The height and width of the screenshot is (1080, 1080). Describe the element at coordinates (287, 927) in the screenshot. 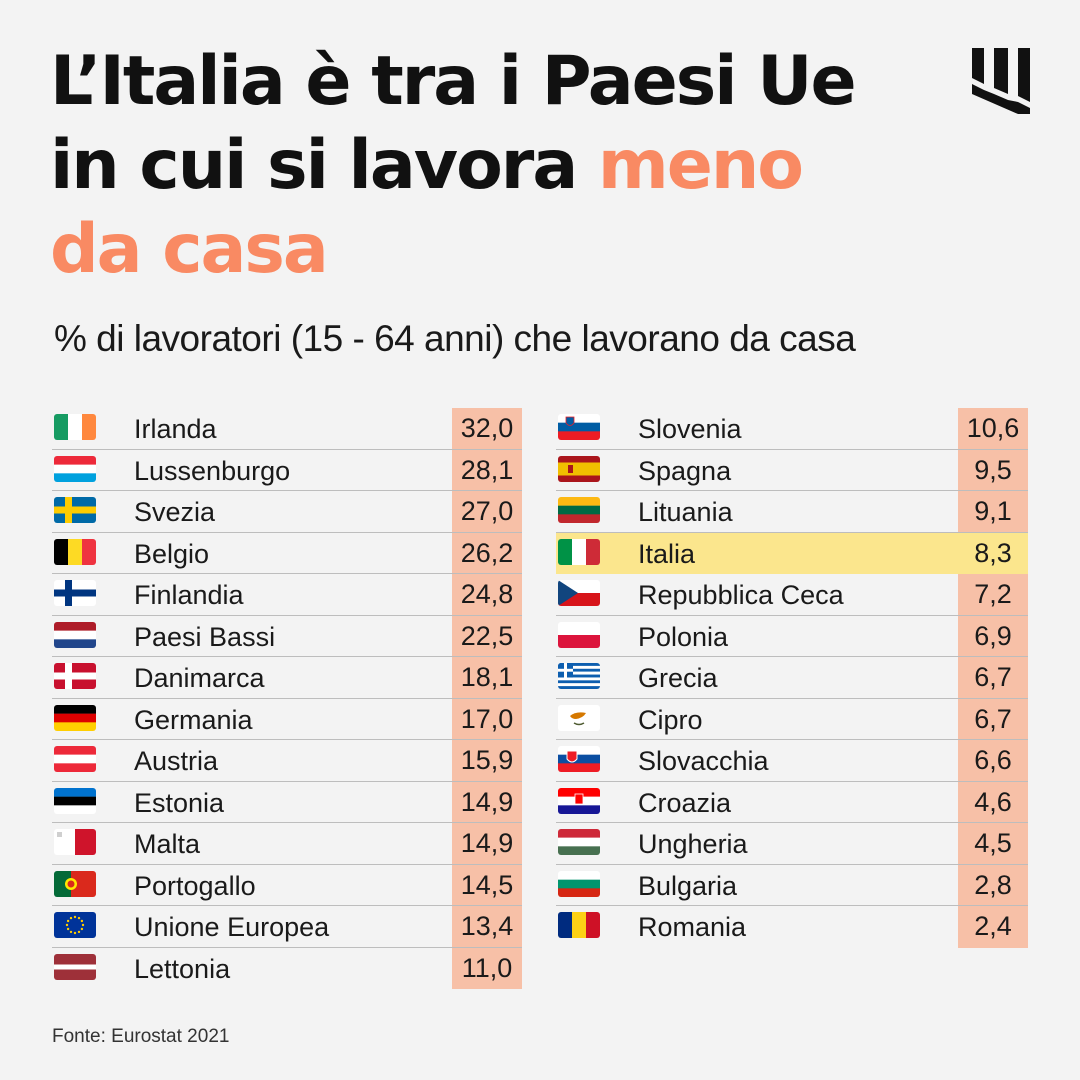

I see `table-row: Unione Europea 13,4` at that location.